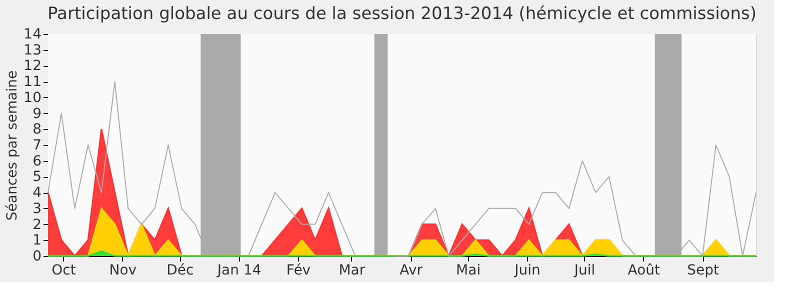 This screenshot has height=300, width=800. I want to click on y-tick-label: 8, so click(37, 130).